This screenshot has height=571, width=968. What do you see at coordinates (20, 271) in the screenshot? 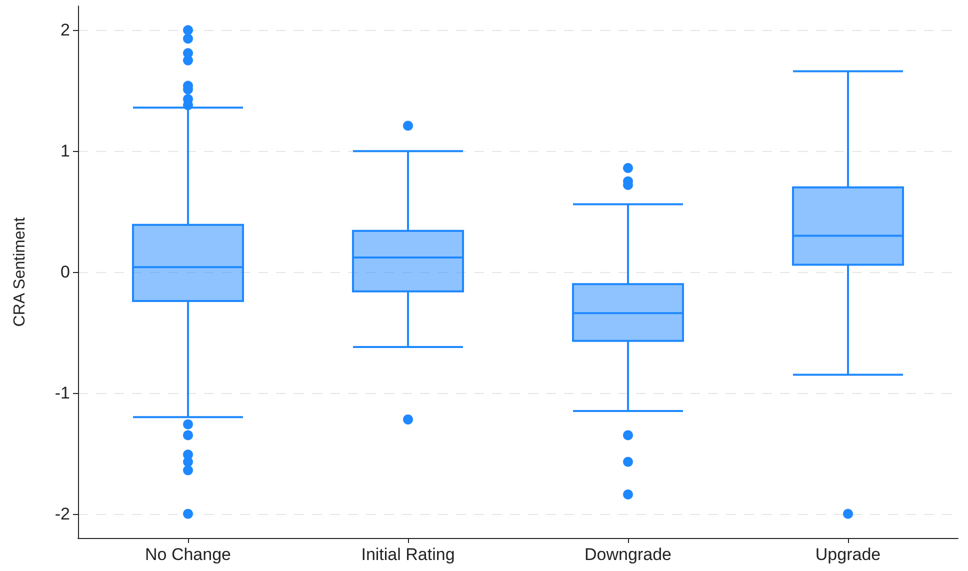
I see `y-axis-title: CRA Sentiment` at bounding box center [20, 271].